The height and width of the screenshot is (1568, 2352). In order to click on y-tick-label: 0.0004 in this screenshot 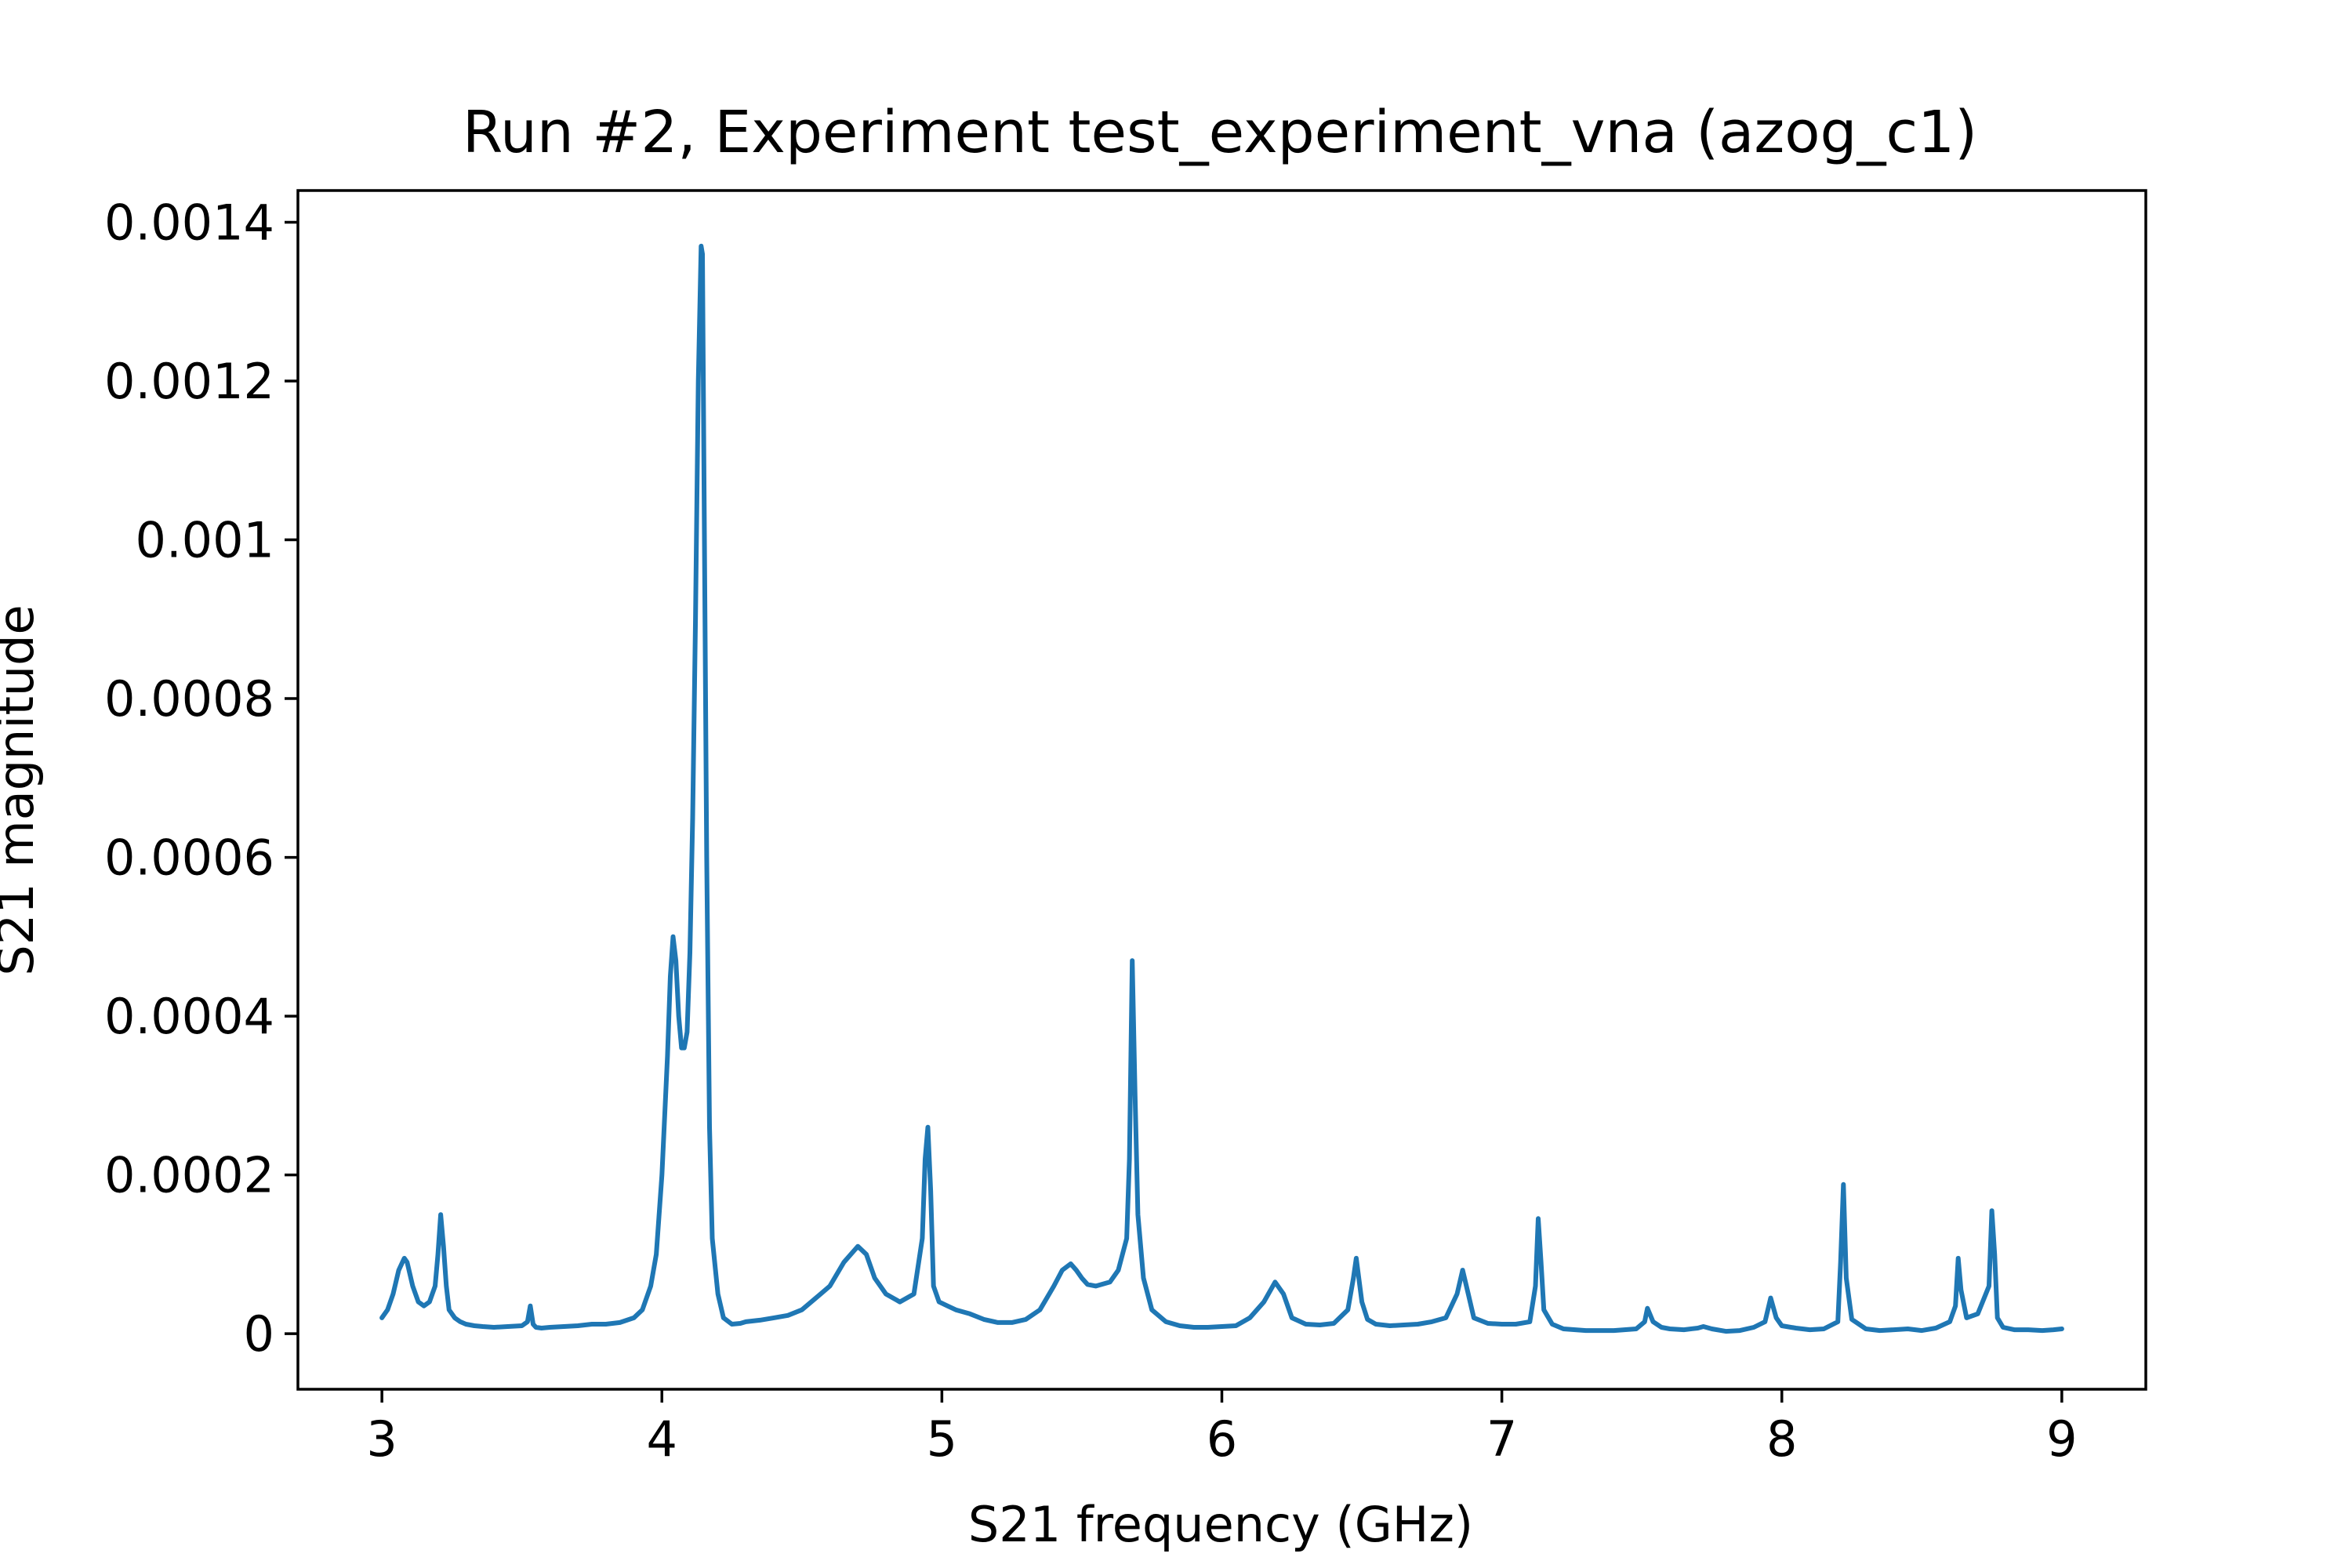, I will do `click(189, 1016)`.